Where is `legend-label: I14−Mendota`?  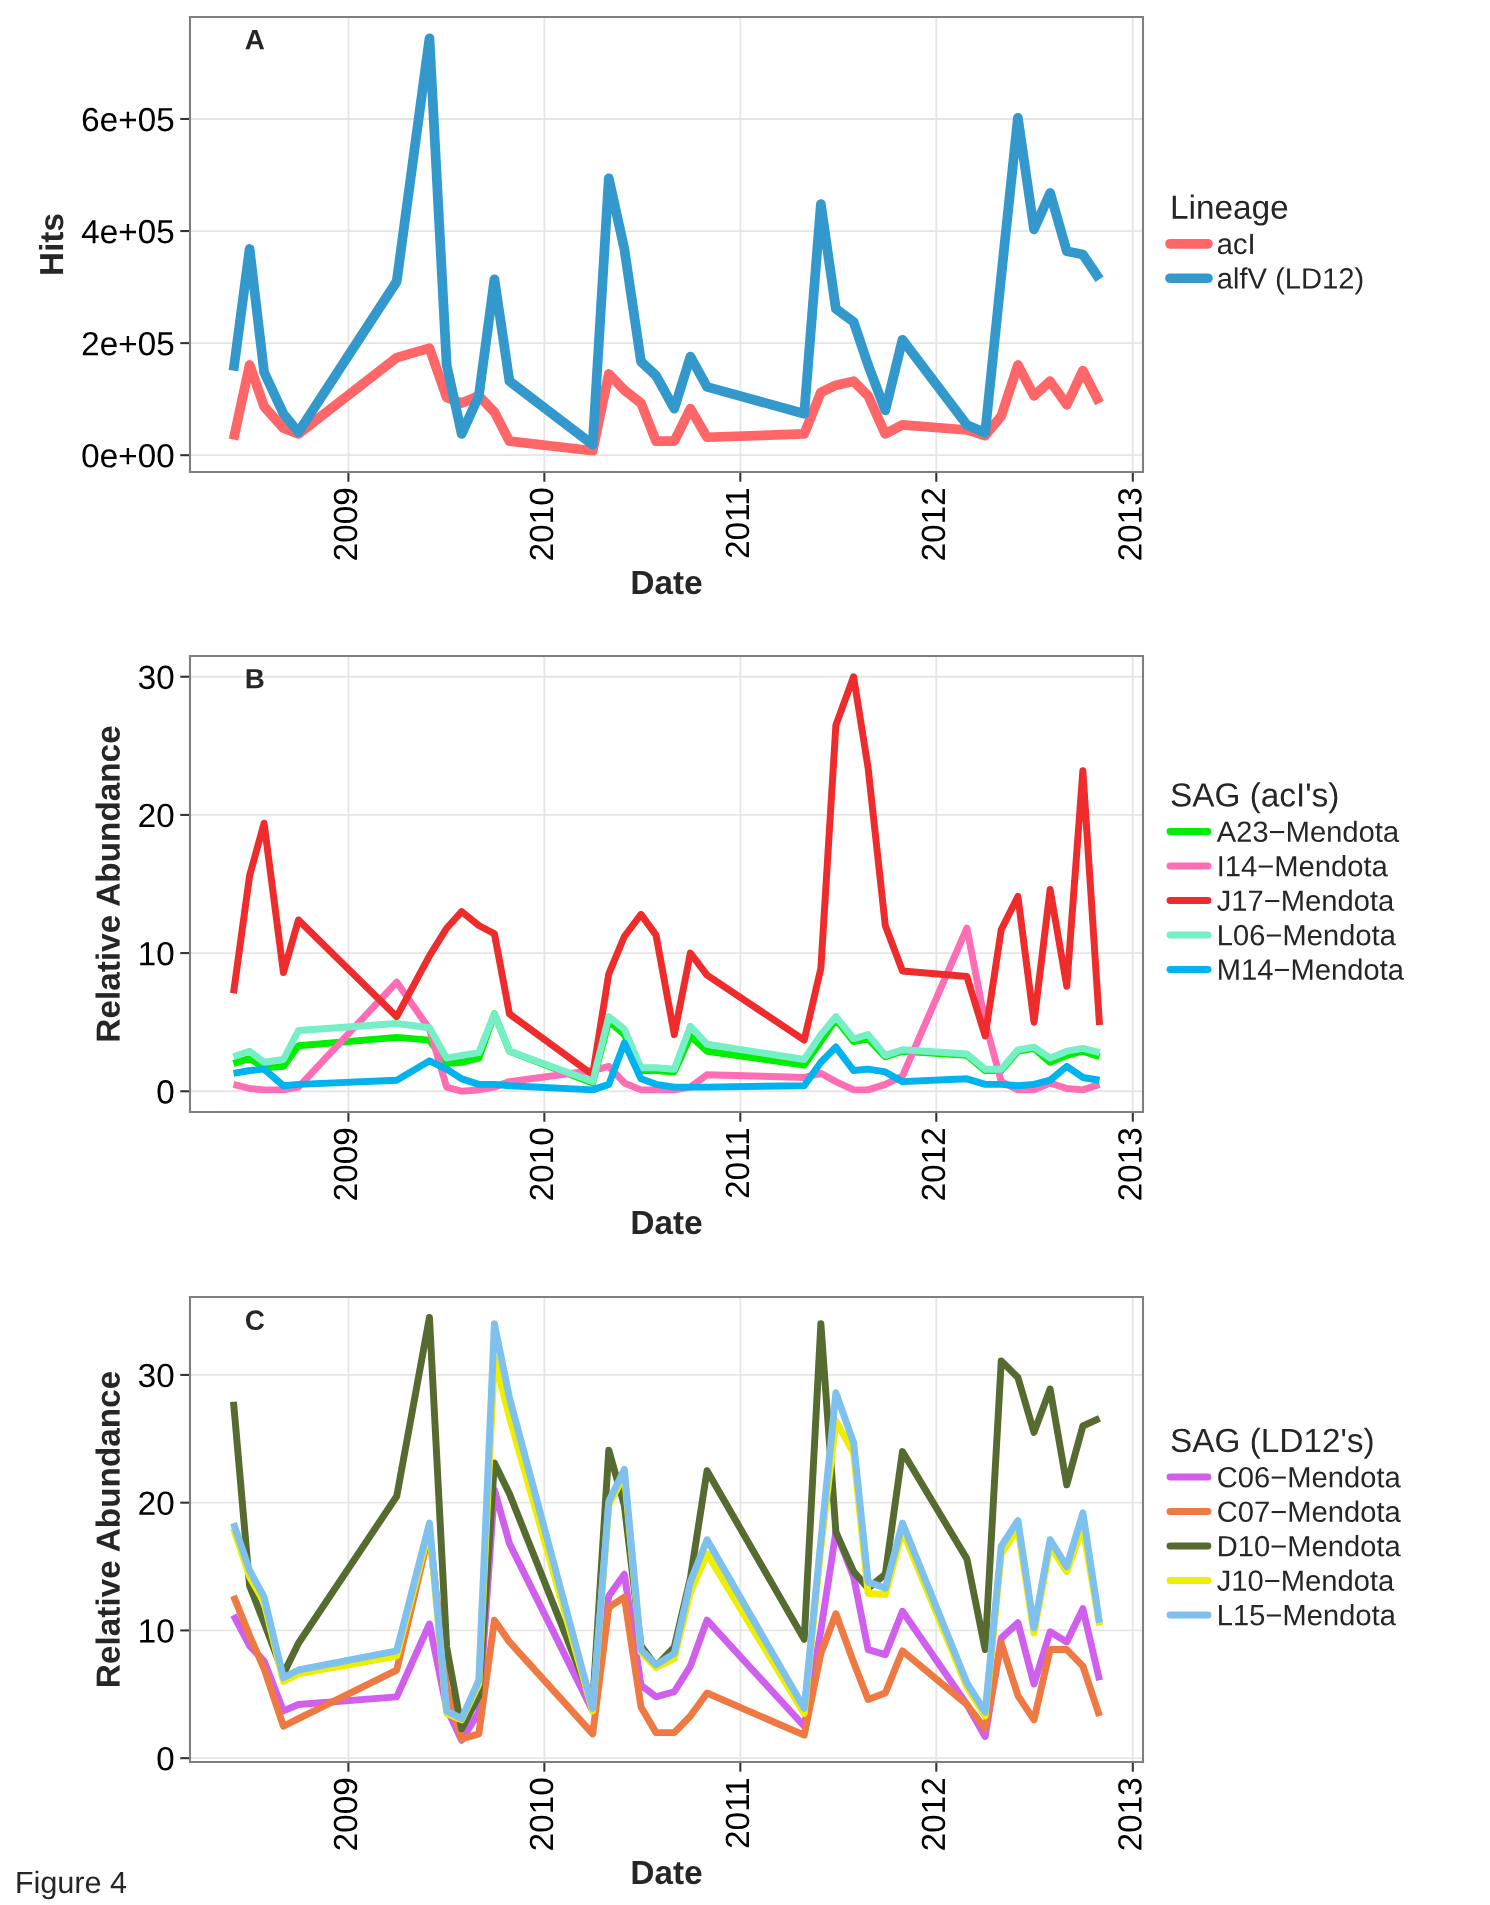
legend-label: I14−Mendota is located at coordinates (1303, 866).